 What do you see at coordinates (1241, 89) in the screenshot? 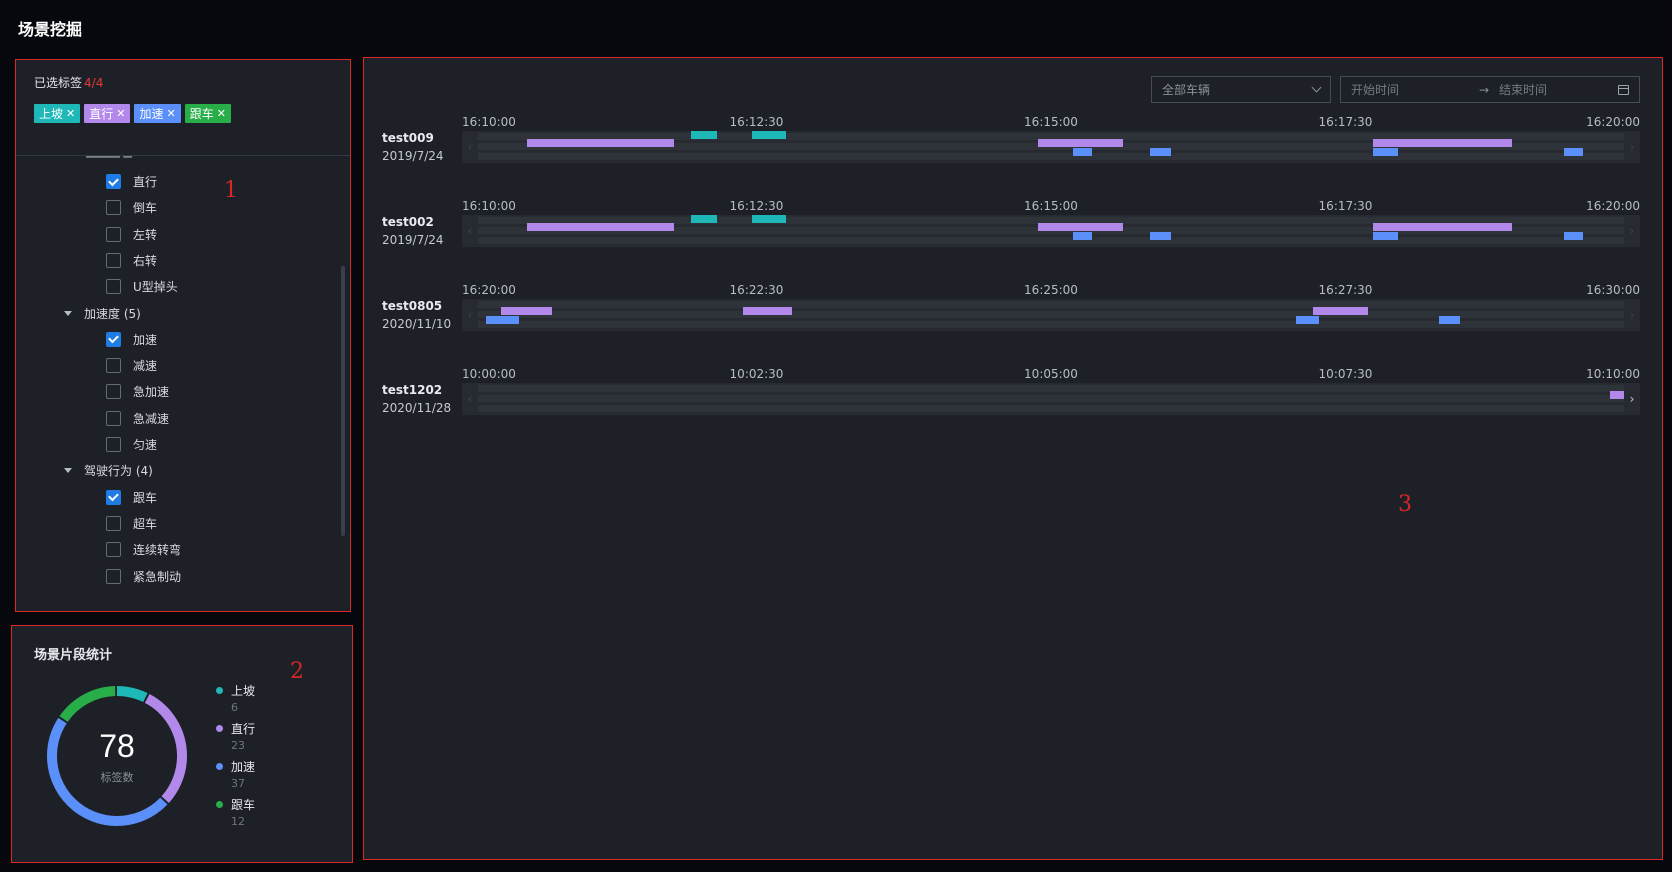
I see `vehicle-select: 全部车辆` at bounding box center [1241, 89].